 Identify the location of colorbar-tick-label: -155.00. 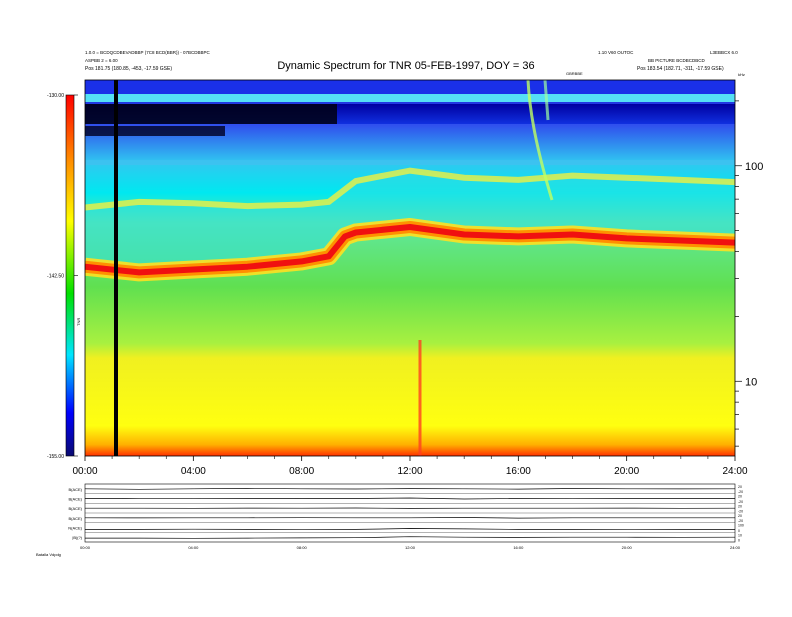
(55, 457).